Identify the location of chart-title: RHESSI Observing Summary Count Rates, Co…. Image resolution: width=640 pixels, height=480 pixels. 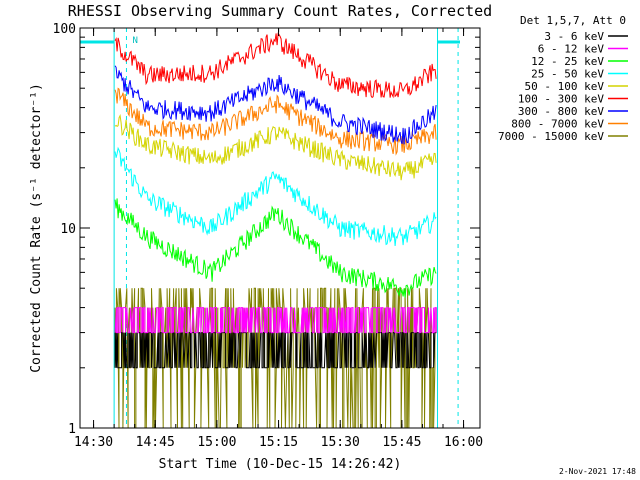
(280, 11).